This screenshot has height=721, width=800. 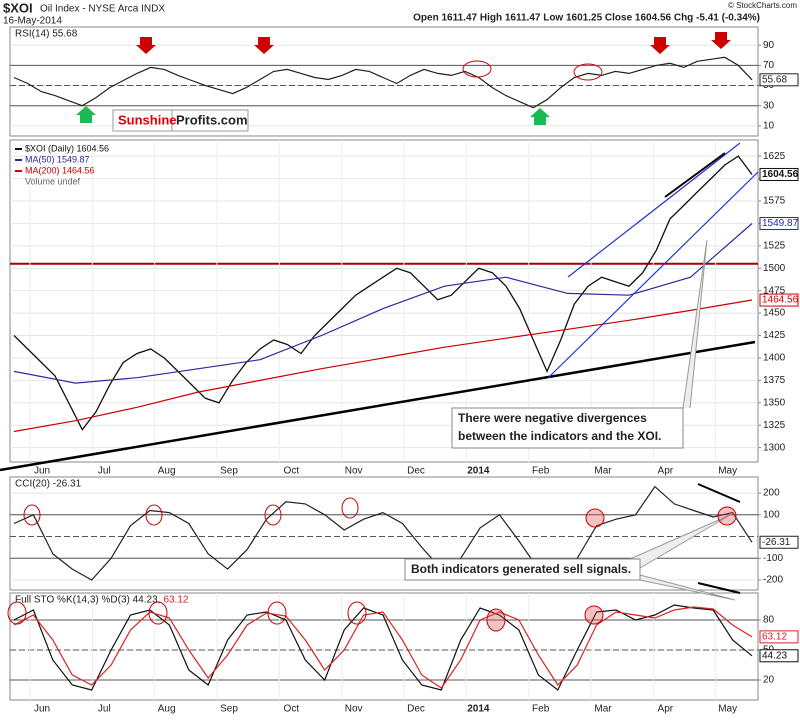 I want to click on y-tick-label: -100, so click(x=773, y=558).